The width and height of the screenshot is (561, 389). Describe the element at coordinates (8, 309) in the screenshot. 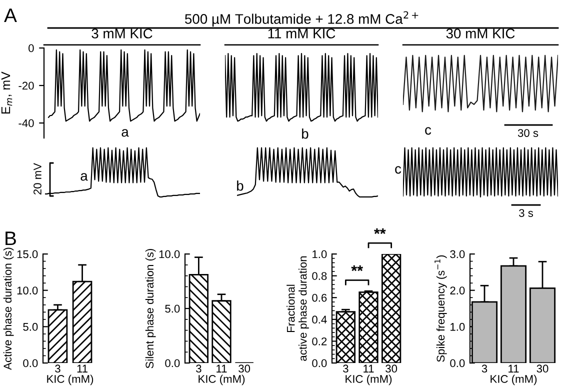

I see `y-axis-title: Active phase duration (s)` at that location.